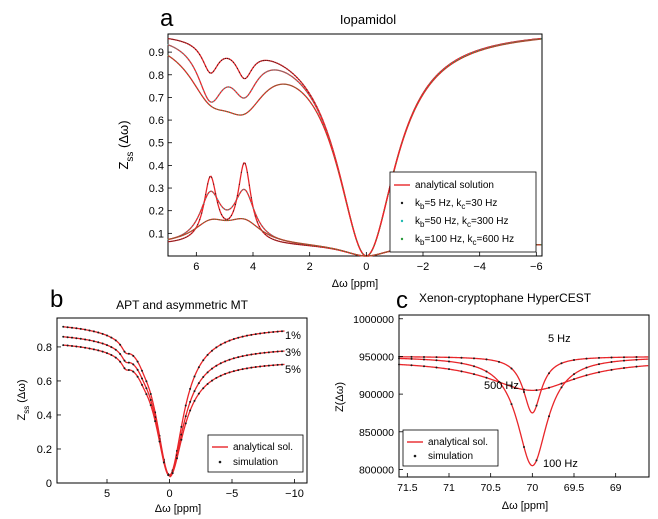 This screenshot has width=658, height=519. I want to click on panel-c-title: Xenon-cryptophane HyperCEST, so click(505, 298).